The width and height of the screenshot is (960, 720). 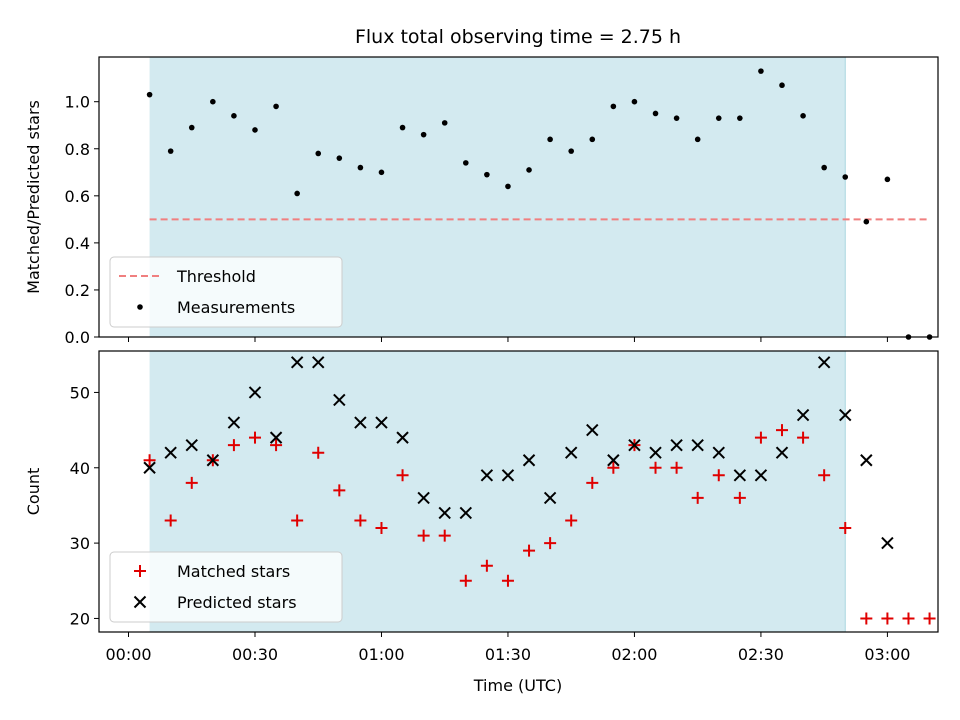 What do you see at coordinates (77, 149) in the screenshot?
I see `y-tick-label: 0.8` at bounding box center [77, 149].